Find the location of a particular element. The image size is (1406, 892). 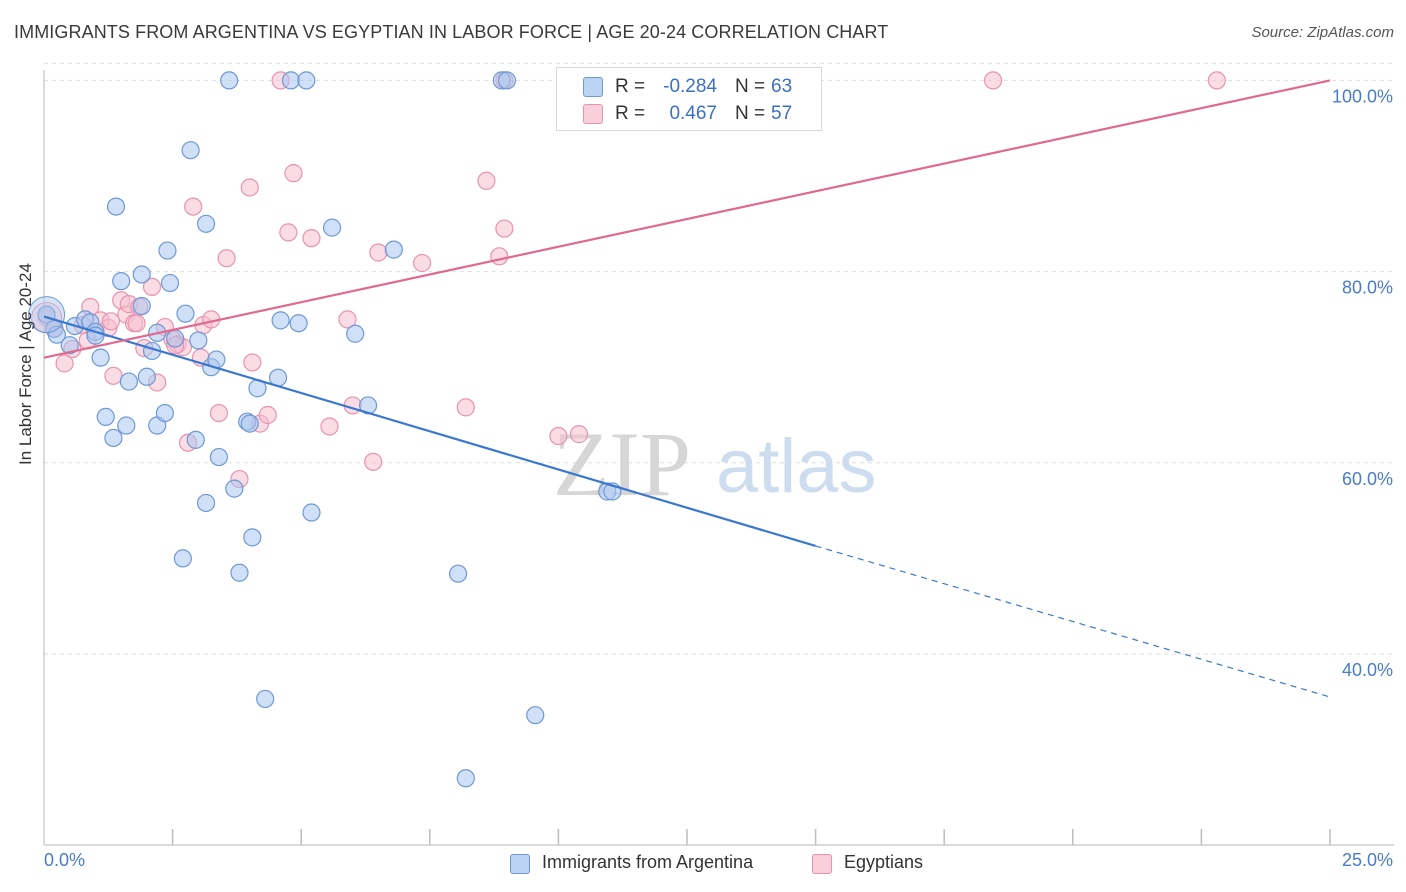

y-tick-label: 60.0% is located at coordinates (1367, 479).